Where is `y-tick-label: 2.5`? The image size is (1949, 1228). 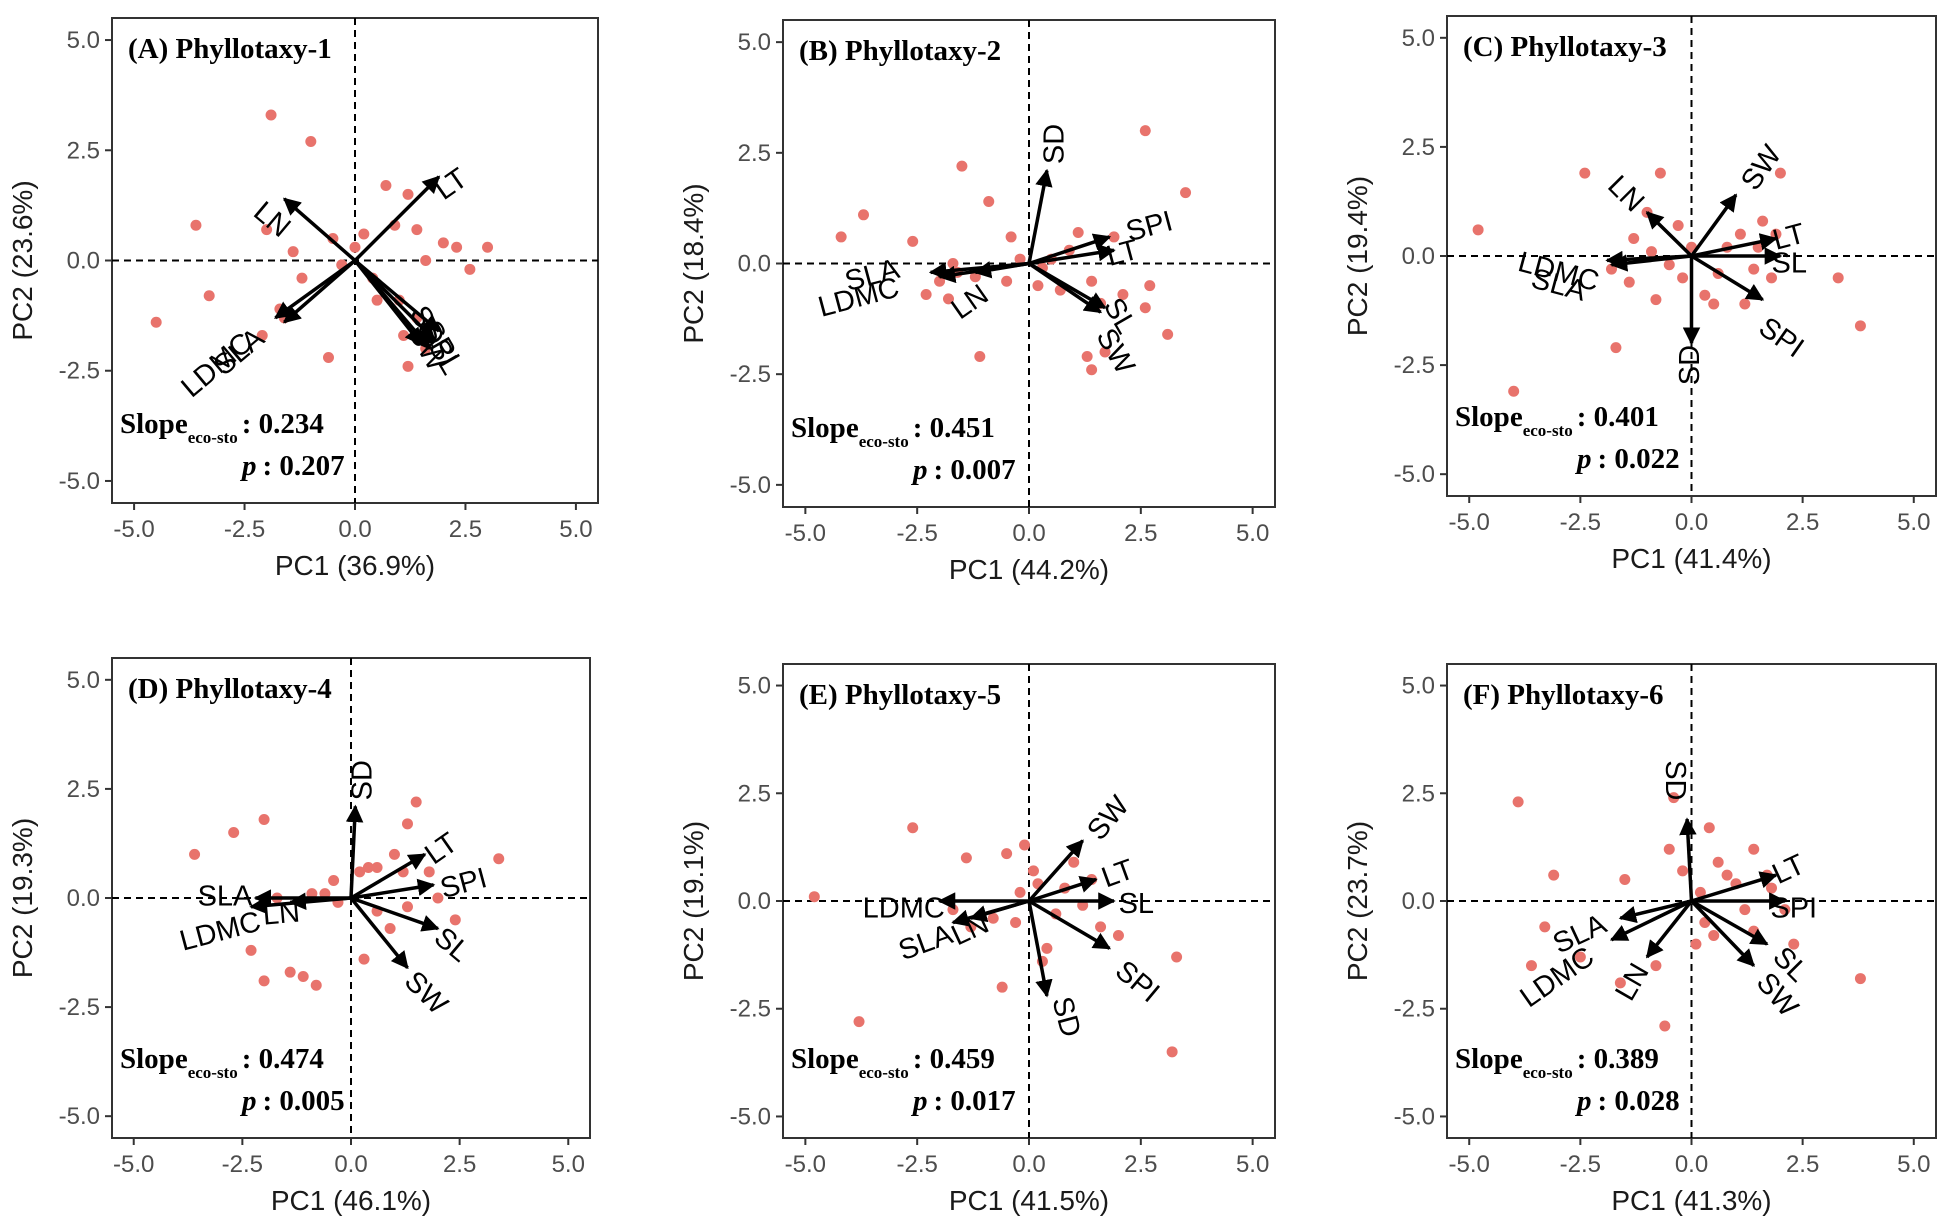
y-tick-label: 2.5 is located at coordinates (83, 150).